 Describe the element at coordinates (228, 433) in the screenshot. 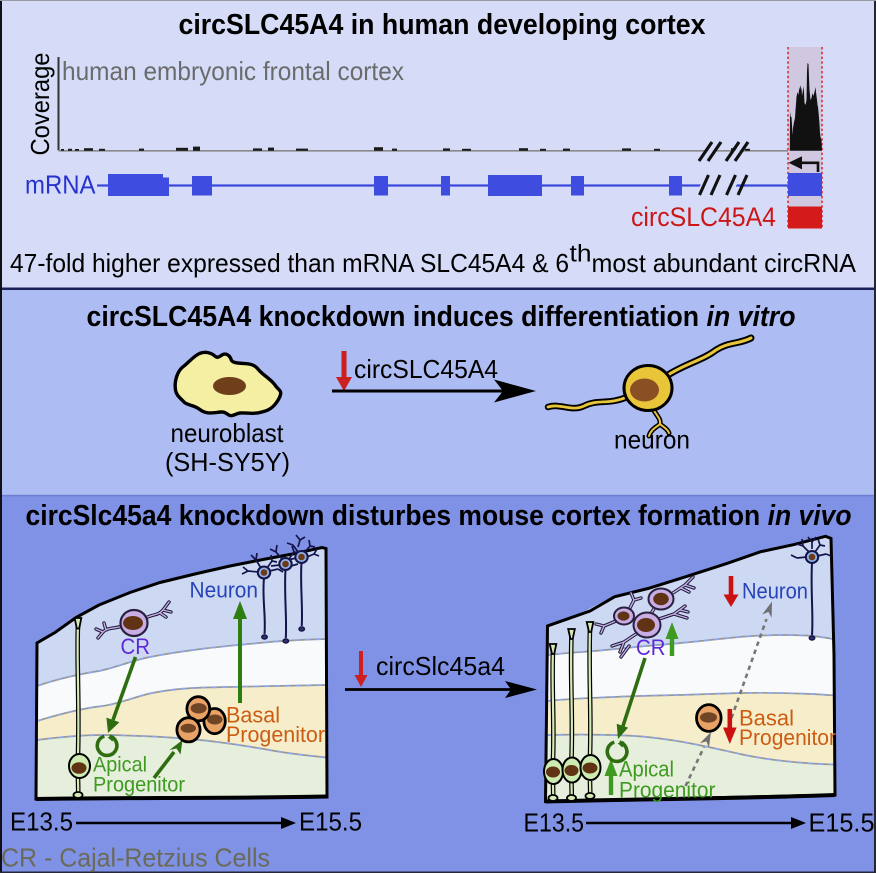

I see `svg-text: neuroblast` at that location.